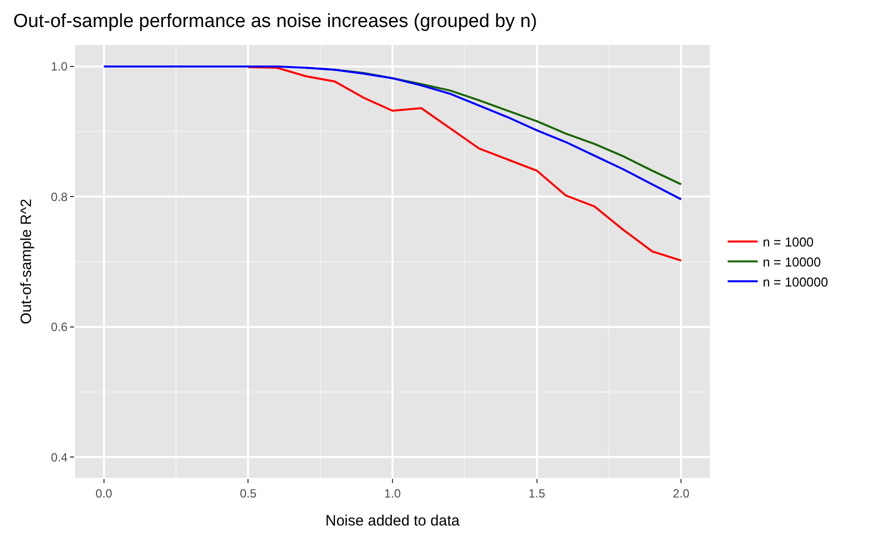  I want to click on x-axis-title: Noise added to data, so click(392, 521).